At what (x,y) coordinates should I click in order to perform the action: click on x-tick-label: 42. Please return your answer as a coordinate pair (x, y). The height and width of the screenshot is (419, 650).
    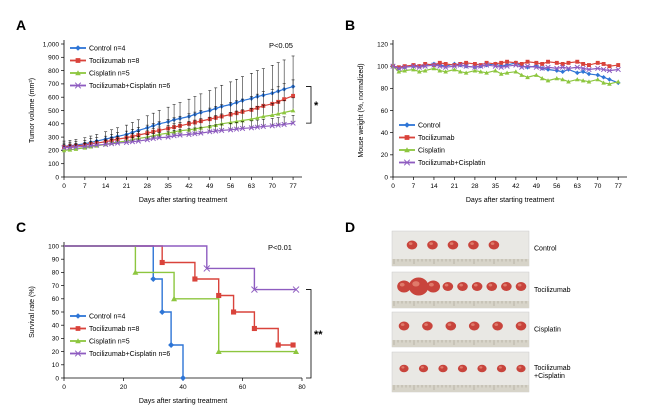
    Looking at the image, I should click on (189, 186).